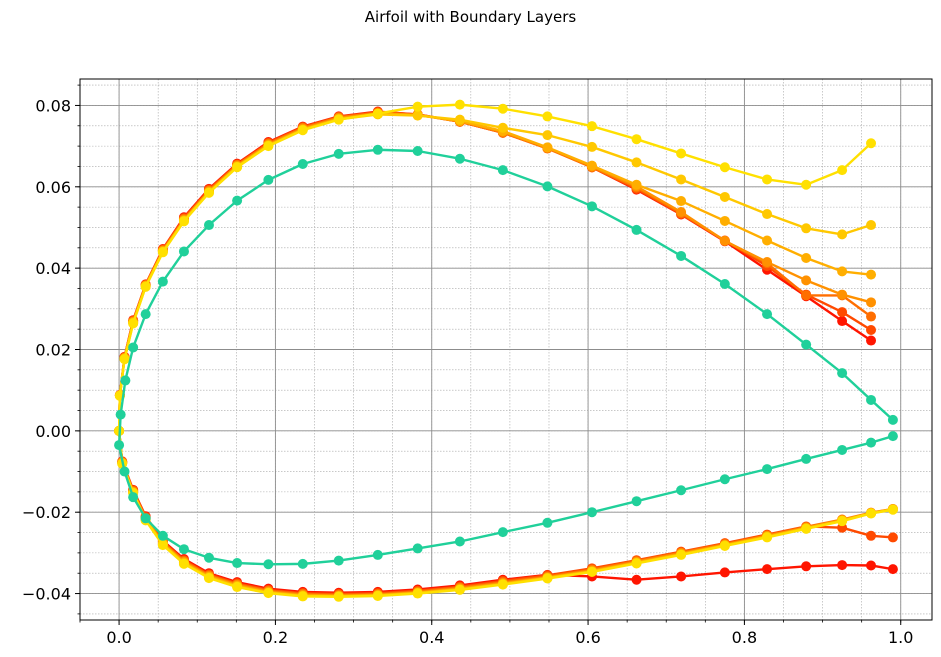 The height and width of the screenshot is (657, 941). What do you see at coordinates (53, 187) in the screenshot?
I see `y-tick-label: 0.06` at bounding box center [53, 187].